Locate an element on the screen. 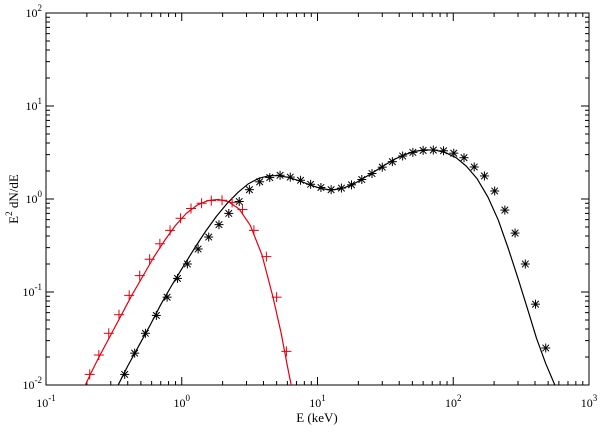  y-tick-label: 100 is located at coordinates (34, 197).